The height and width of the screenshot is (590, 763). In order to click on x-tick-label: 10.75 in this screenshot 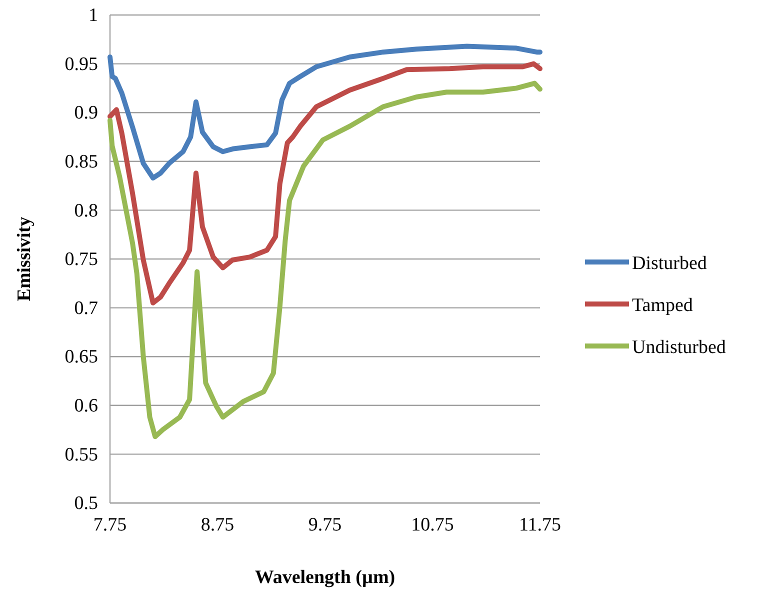, I will do `click(432, 525)`.